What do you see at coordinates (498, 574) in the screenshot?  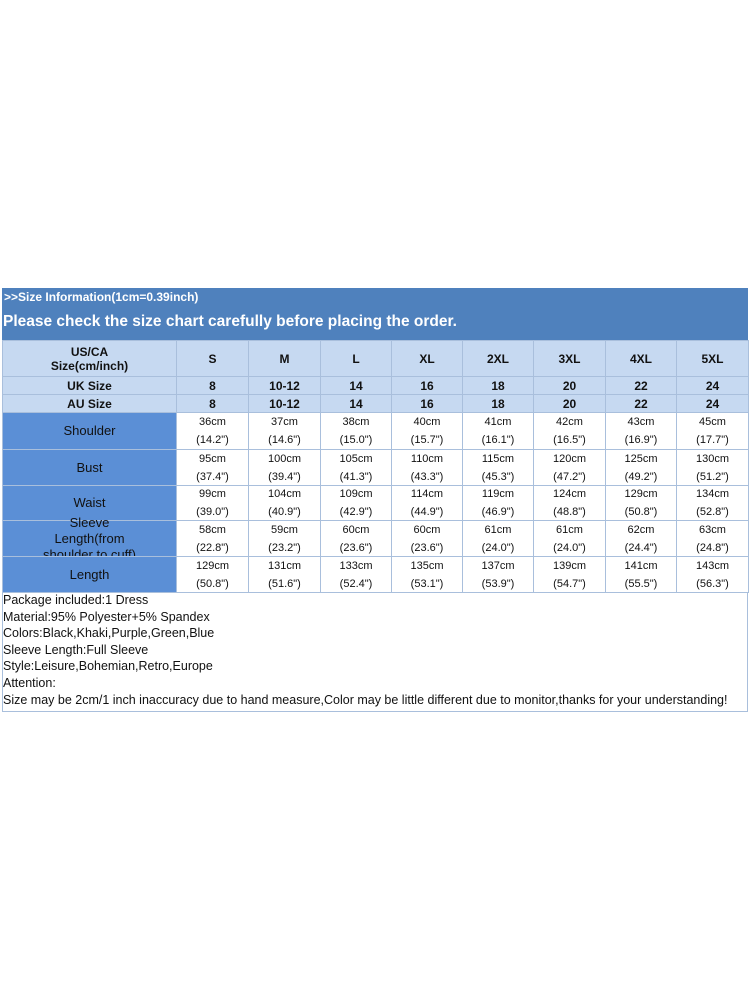 I see `measure-cell: 137cm (53.9")` at bounding box center [498, 574].